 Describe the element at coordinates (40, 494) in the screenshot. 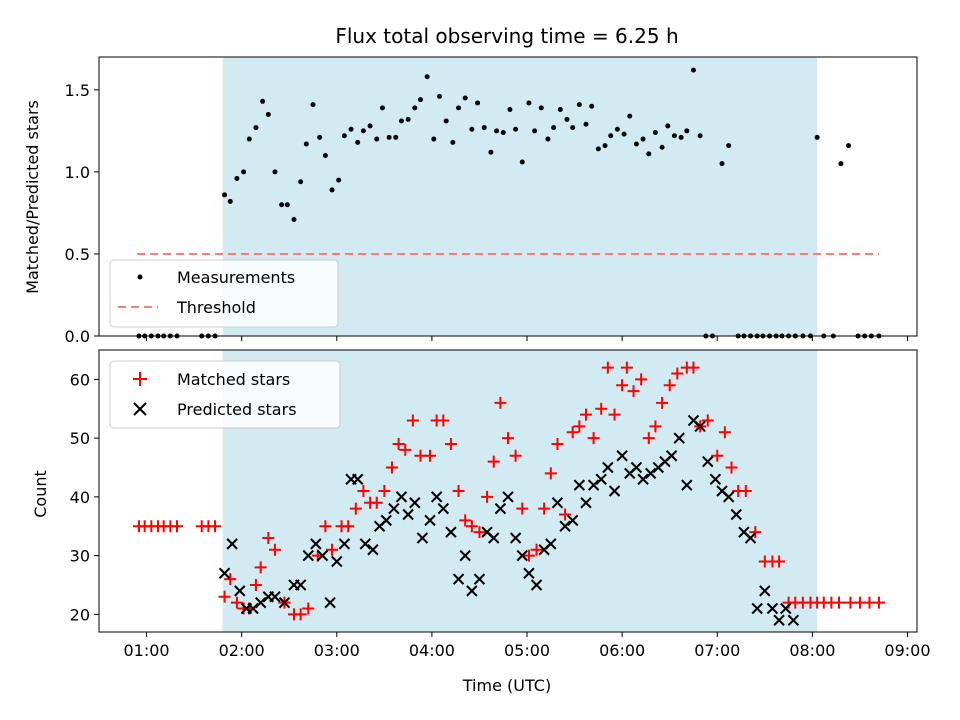

I see `bottom-y-axis-label: Count` at that location.